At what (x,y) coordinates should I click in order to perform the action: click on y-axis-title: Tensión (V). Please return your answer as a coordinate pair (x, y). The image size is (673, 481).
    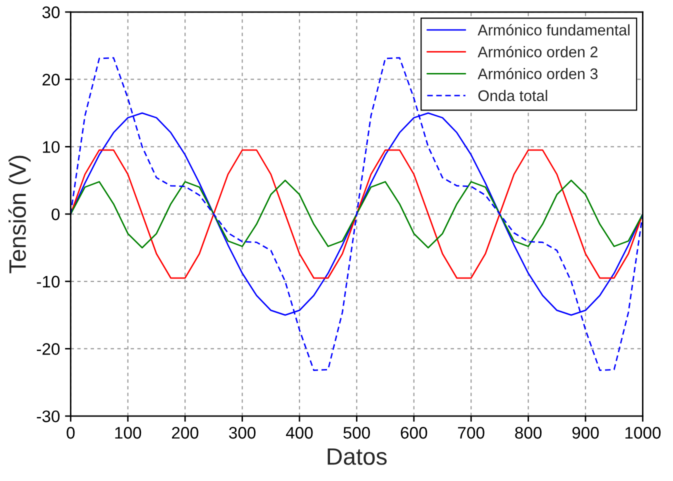
    Looking at the image, I should click on (19, 215).